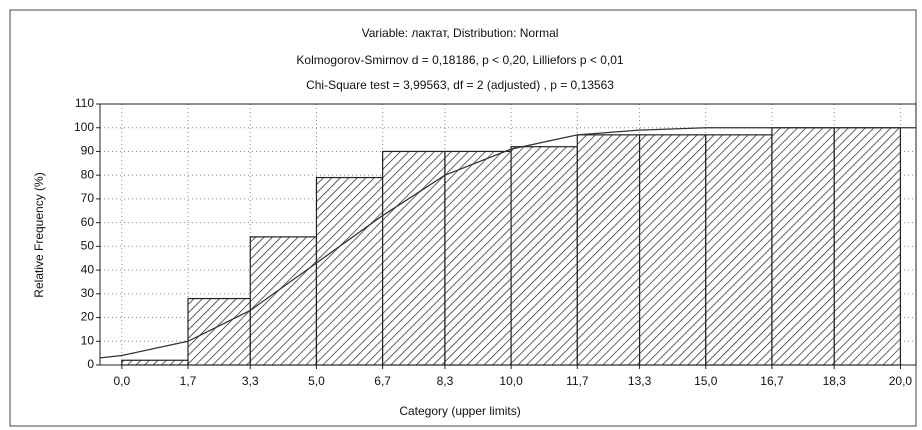 This screenshot has height=430, width=922. I want to click on y-tick-label: 50, so click(88, 246).